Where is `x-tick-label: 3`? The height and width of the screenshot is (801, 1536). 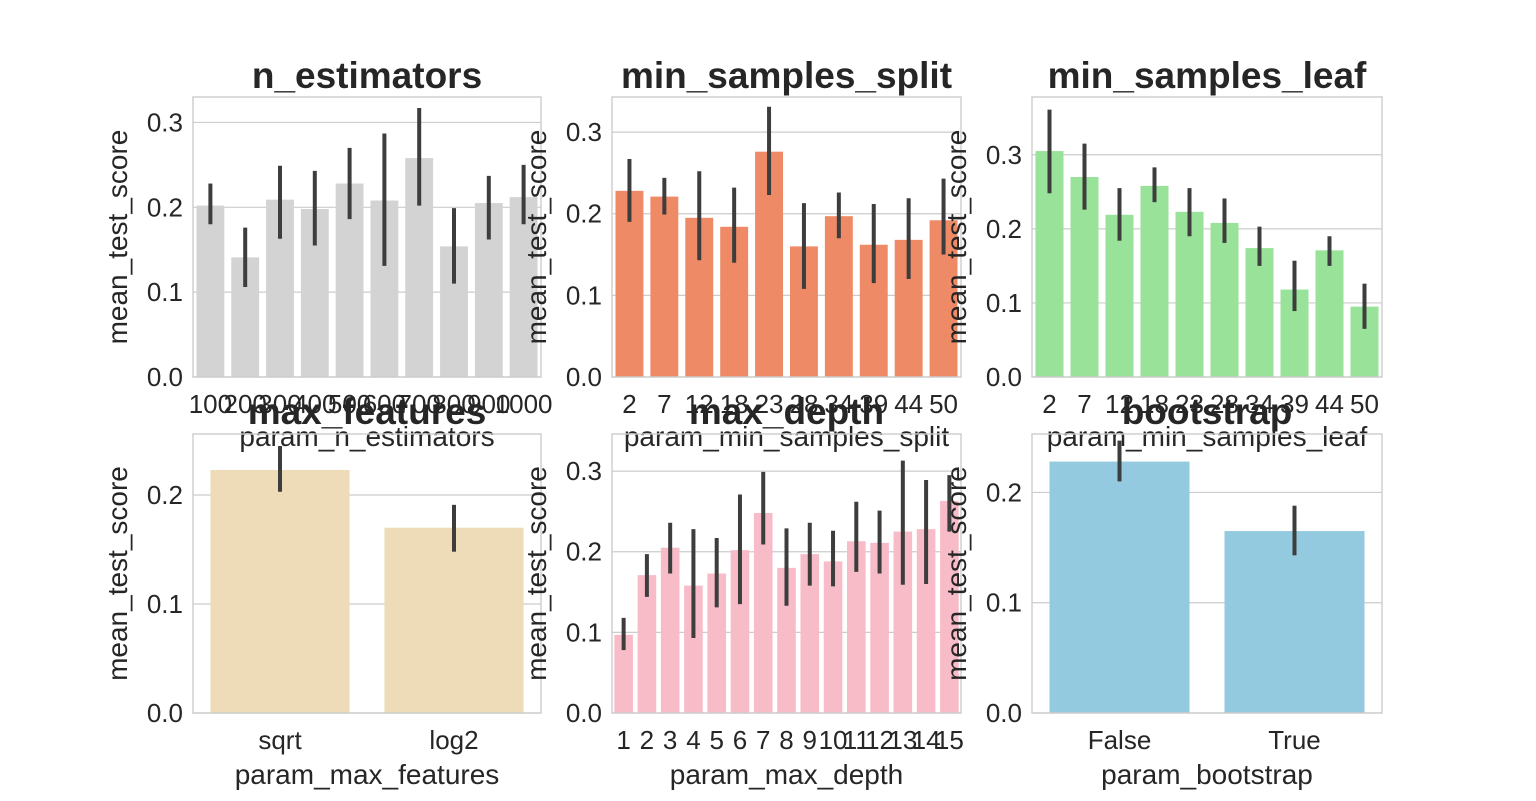 x-tick-label: 3 is located at coordinates (670, 740).